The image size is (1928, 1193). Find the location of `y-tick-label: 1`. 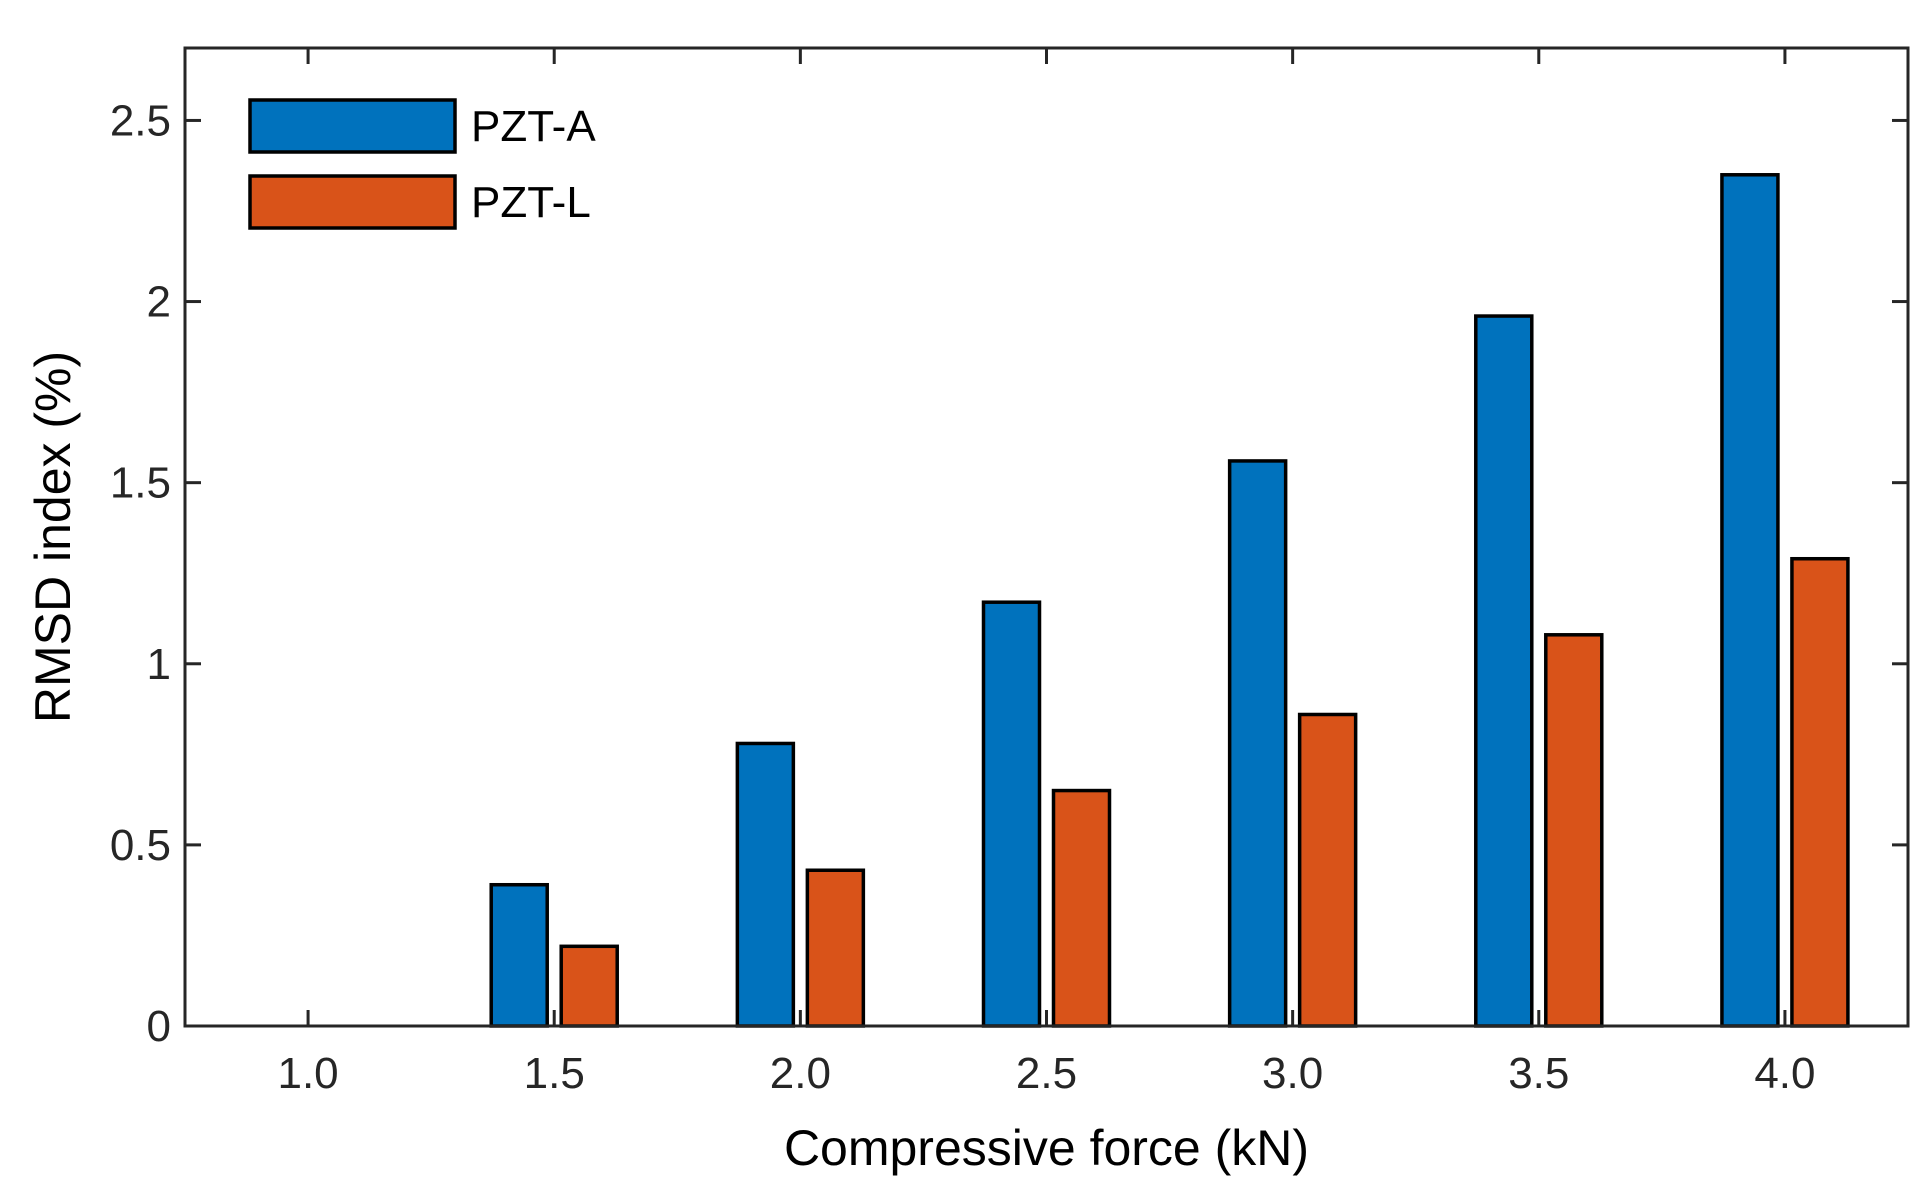

y-tick-label: 1 is located at coordinates (159, 664).